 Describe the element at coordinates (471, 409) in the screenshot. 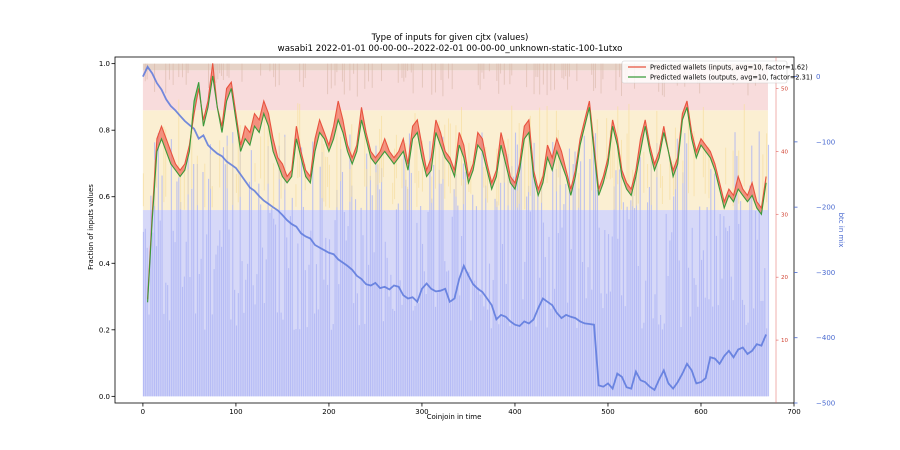

I see `x-axis: 0 100 200 300 400 500 600 700` at that location.